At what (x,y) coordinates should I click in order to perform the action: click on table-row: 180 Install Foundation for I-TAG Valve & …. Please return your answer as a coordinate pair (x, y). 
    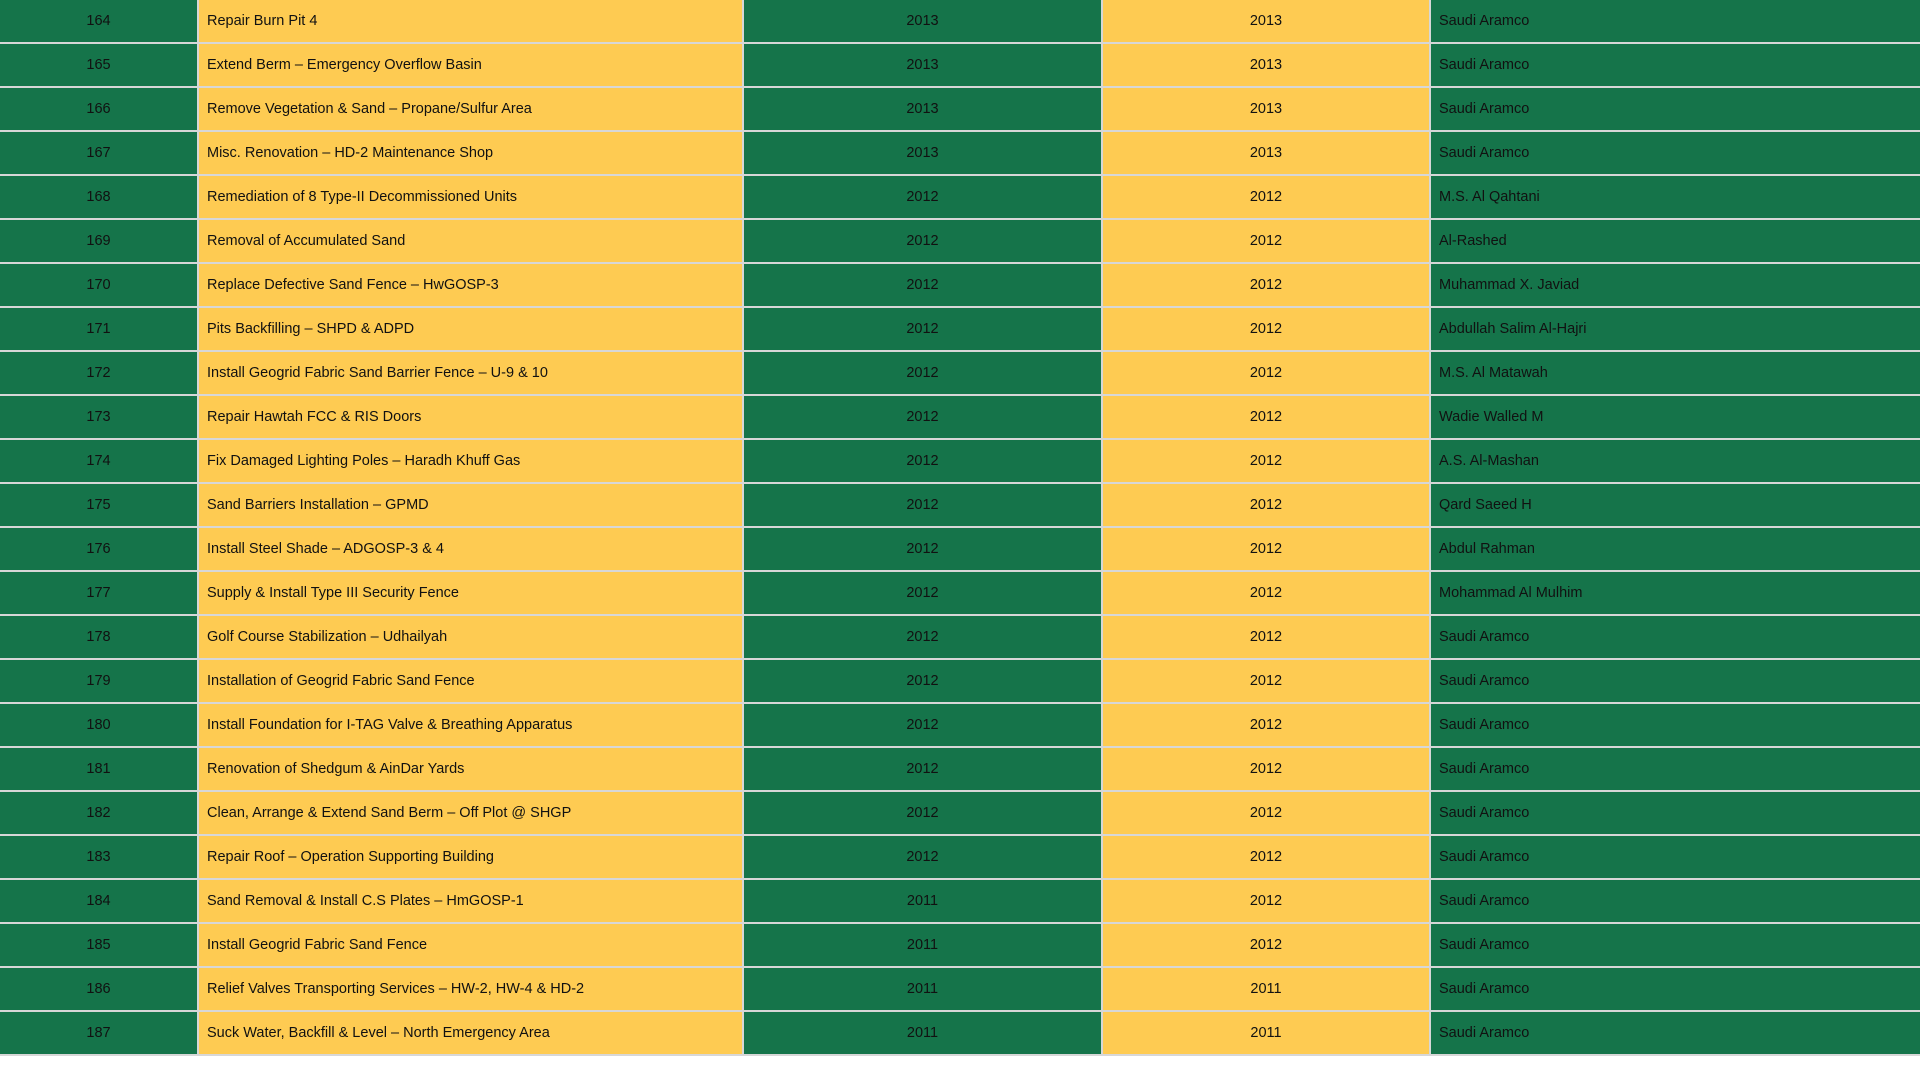
    Looking at the image, I should click on (960, 725).